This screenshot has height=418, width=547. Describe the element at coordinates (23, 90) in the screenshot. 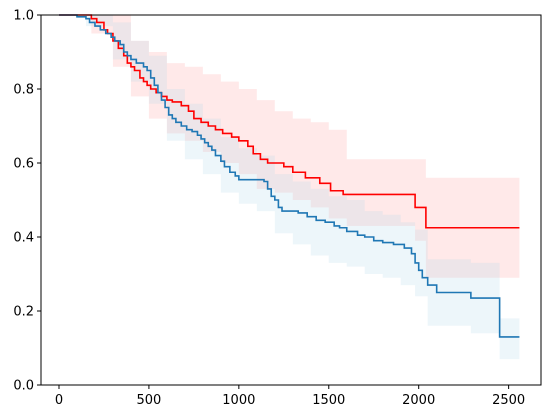

I see `y-tick-label: 0.8` at that location.